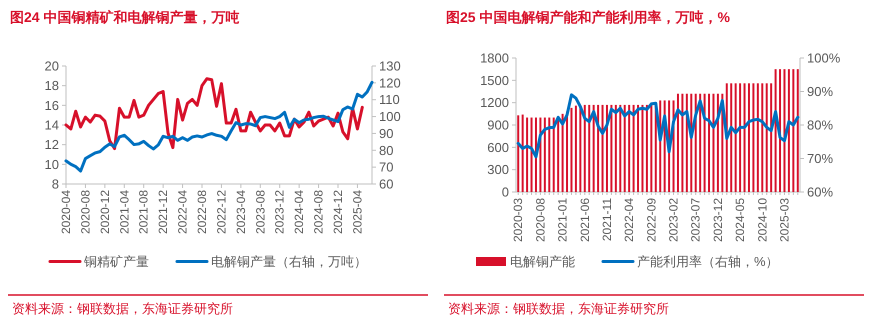 This screenshot has width=870, height=329. What do you see at coordinates (51, 144) in the screenshot?
I see `y-tick-label: 12` at bounding box center [51, 144].